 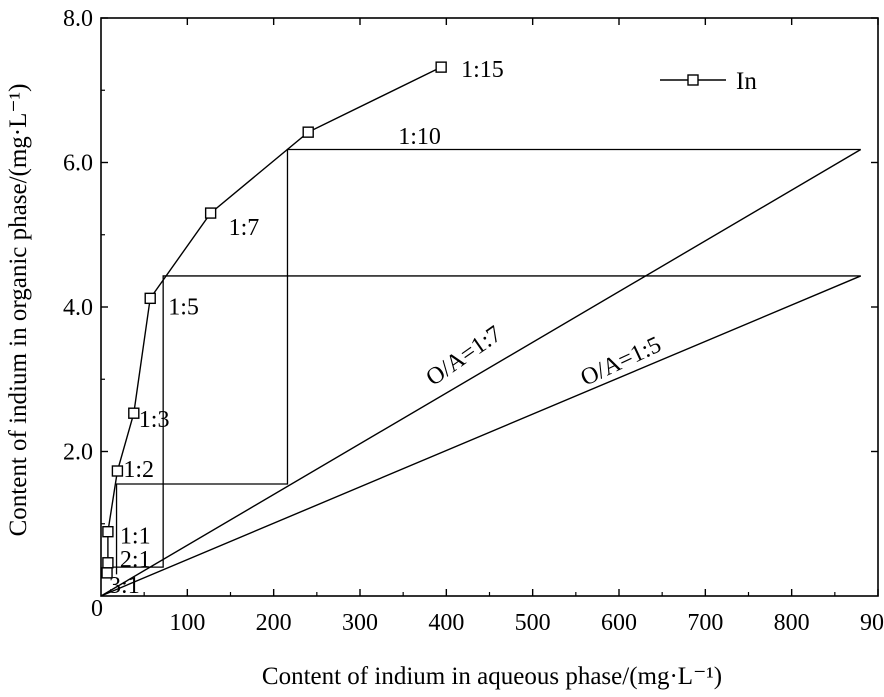 What do you see at coordinates (621, 362) in the screenshot?
I see `operating-line-label: O/A=1:5` at bounding box center [621, 362].